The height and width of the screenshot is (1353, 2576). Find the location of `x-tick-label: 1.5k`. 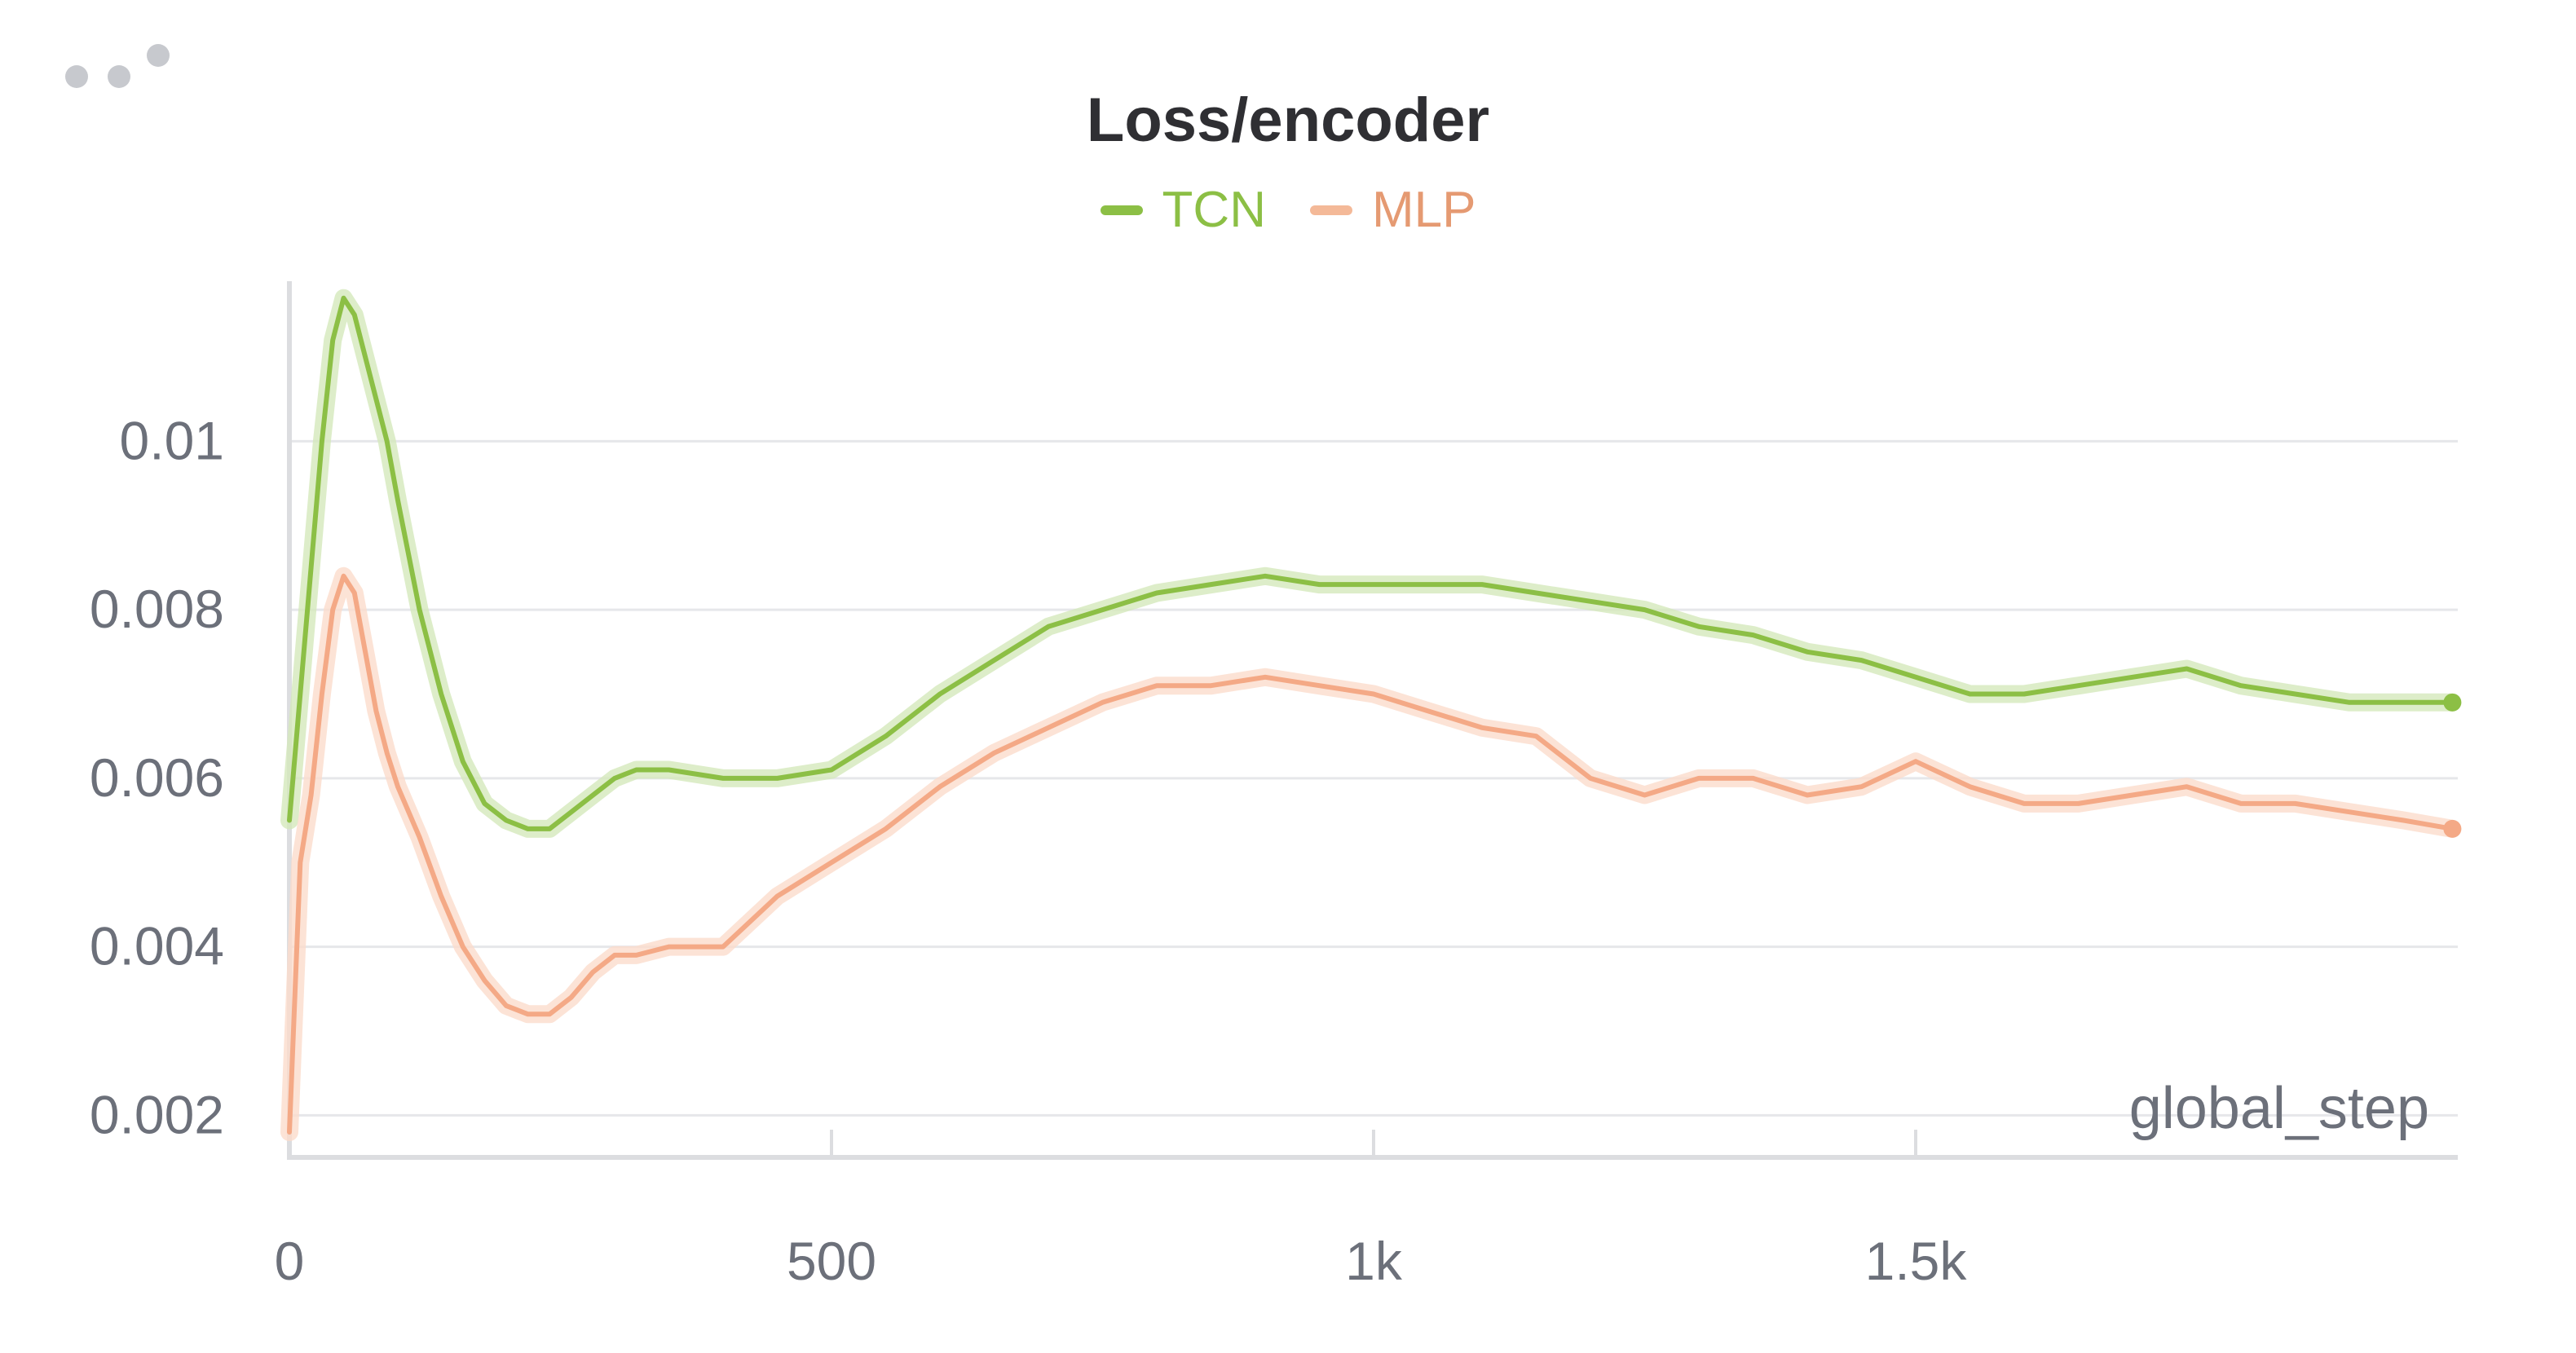

x-tick-label: 1.5k is located at coordinates (1916, 1261).